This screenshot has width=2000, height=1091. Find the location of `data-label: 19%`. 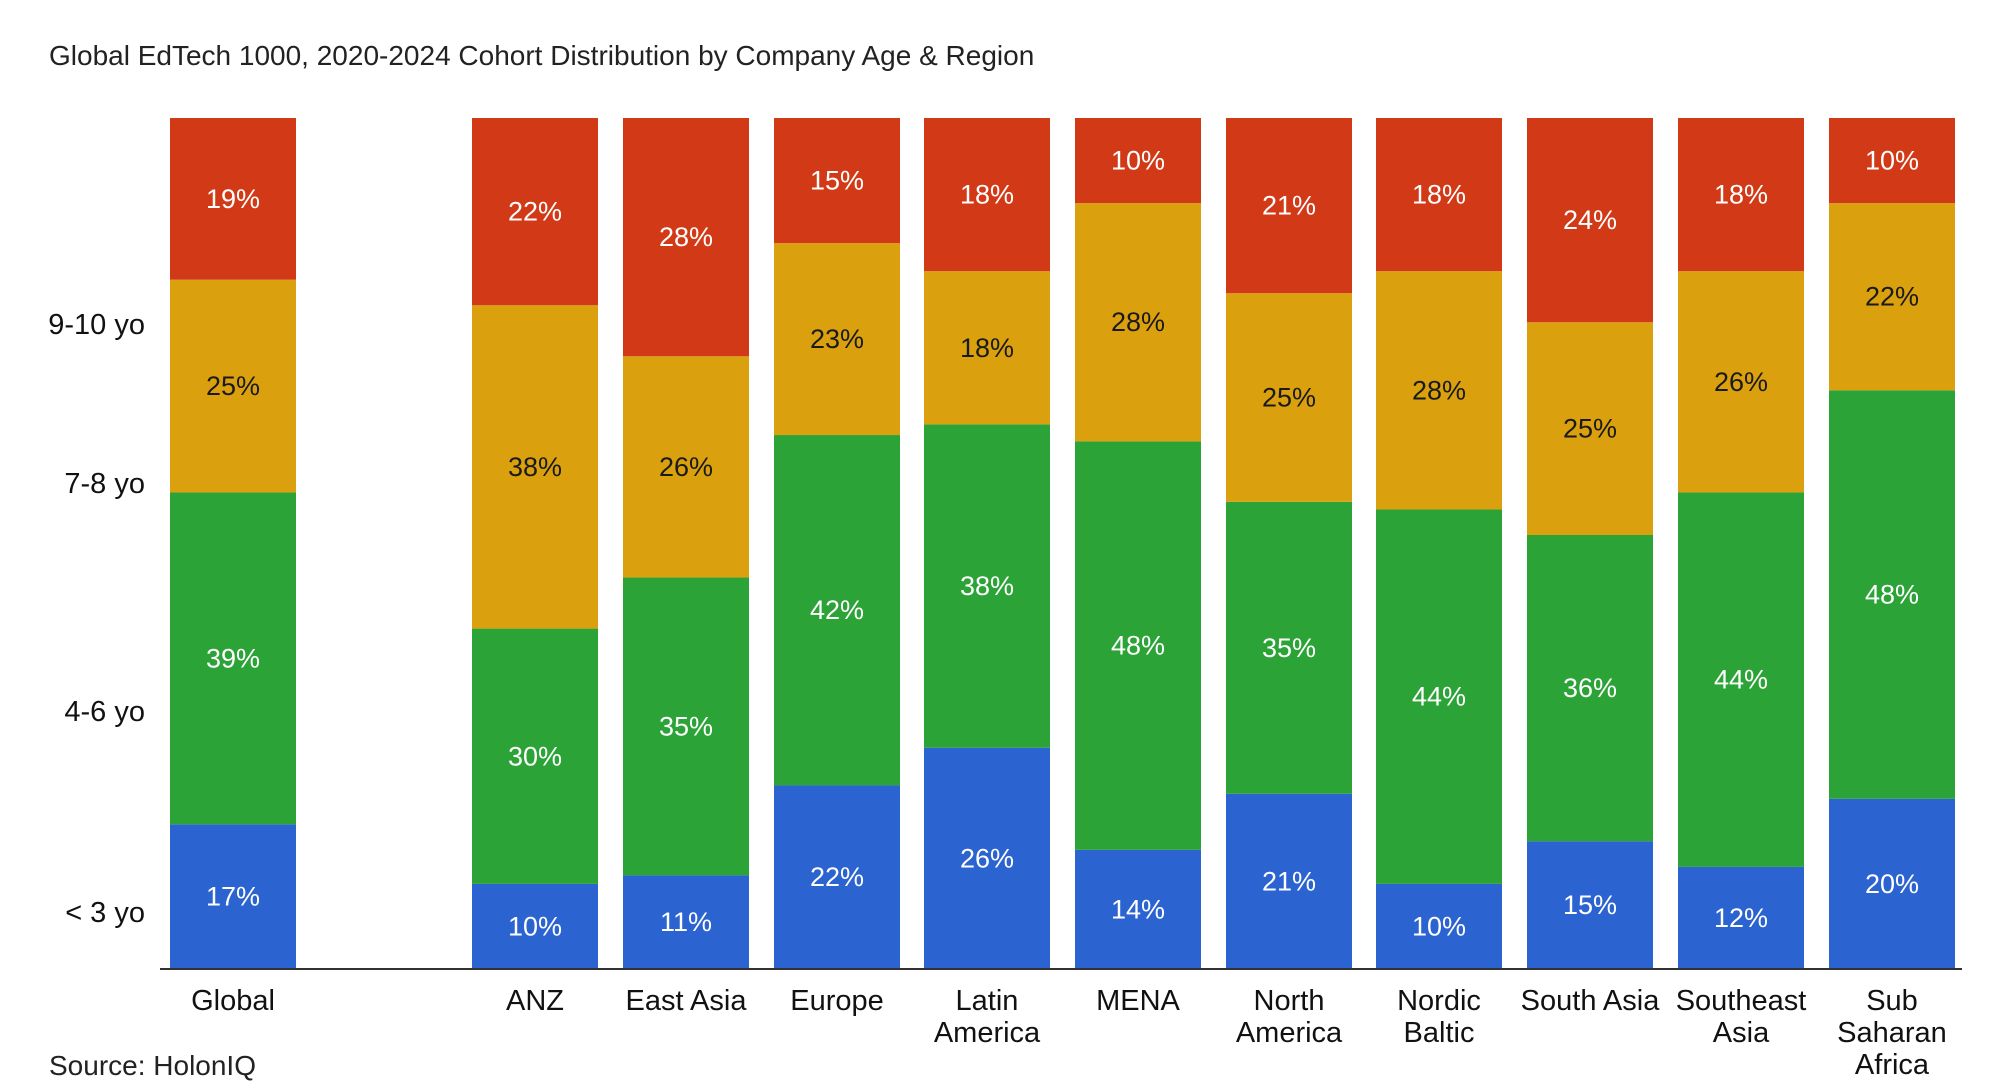

data-label: 19% is located at coordinates (233, 199).